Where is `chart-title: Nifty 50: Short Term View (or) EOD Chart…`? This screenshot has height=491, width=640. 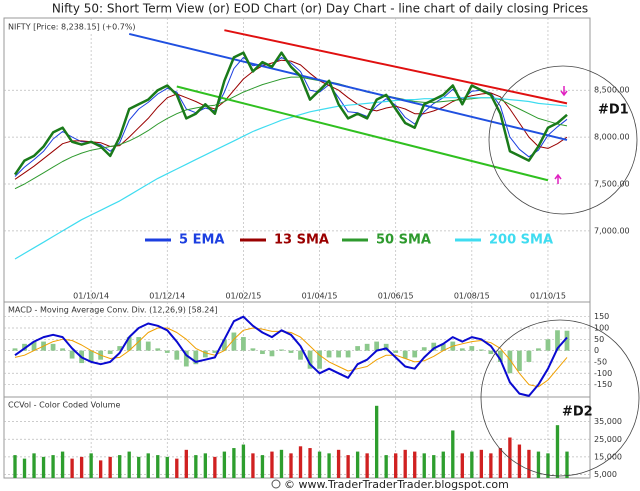
chart-title: Nifty 50: Short Term View (or) EOD Chart… is located at coordinates (320, 9).